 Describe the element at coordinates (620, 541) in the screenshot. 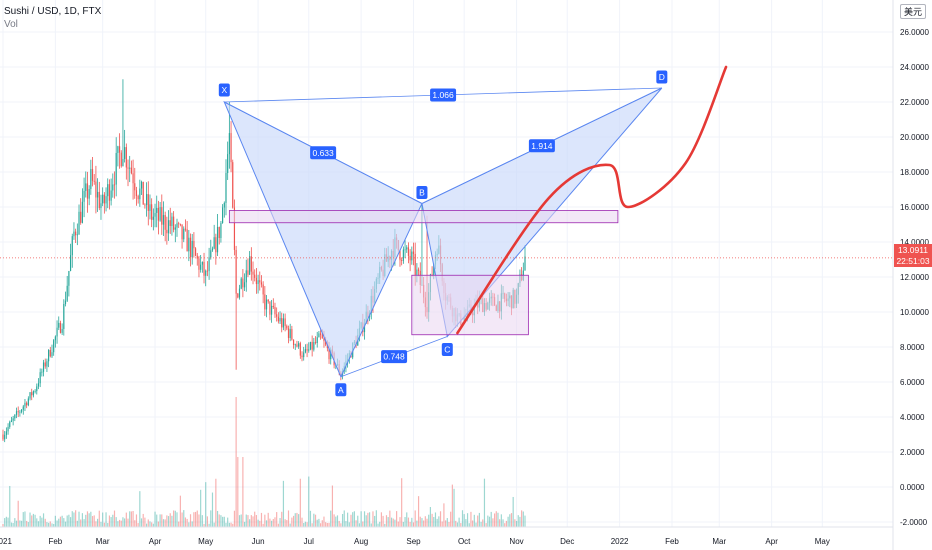

I see `time-tick-label: 2022` at that location.